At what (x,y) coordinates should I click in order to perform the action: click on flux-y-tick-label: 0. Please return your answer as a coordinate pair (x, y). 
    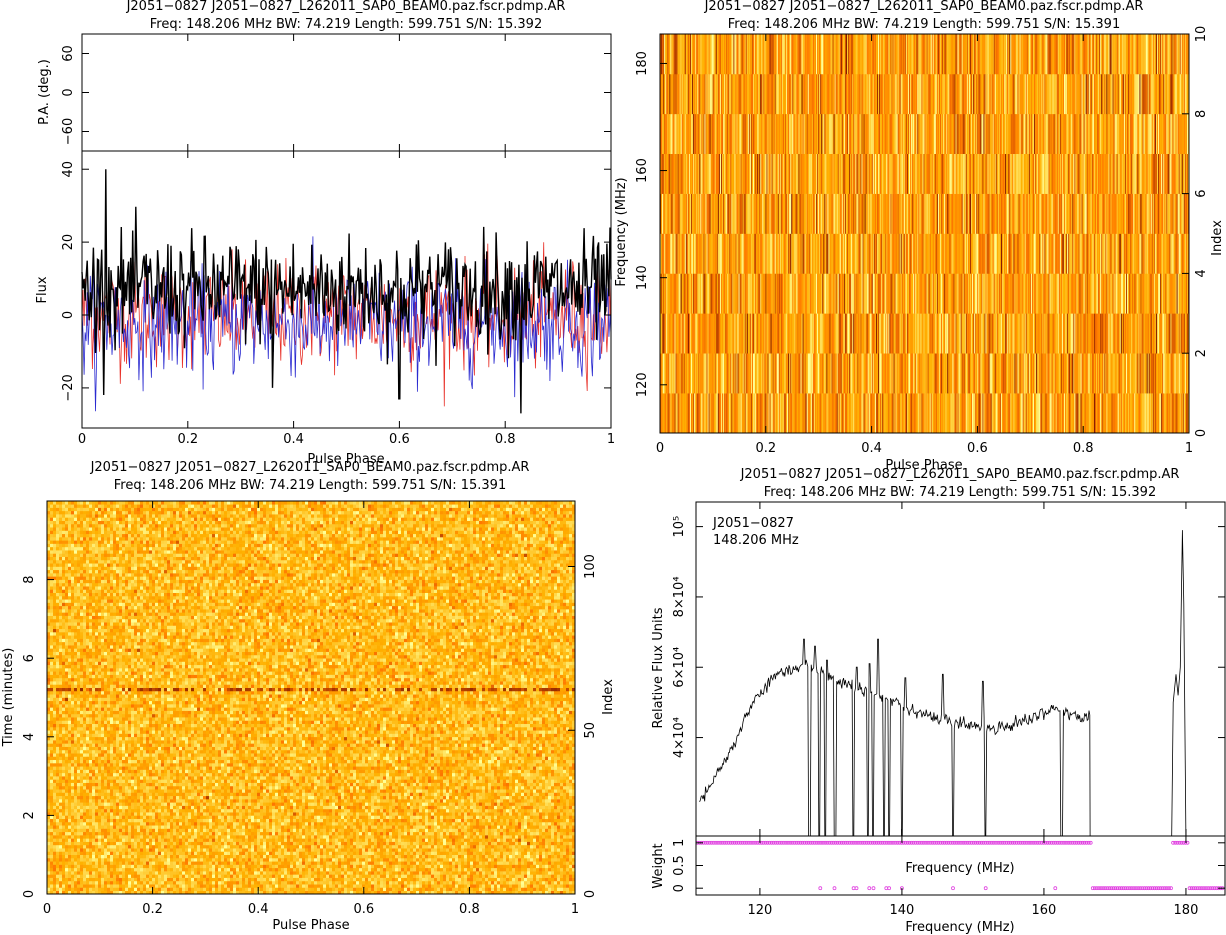
    Looking at the image, I should click on (68, 315).